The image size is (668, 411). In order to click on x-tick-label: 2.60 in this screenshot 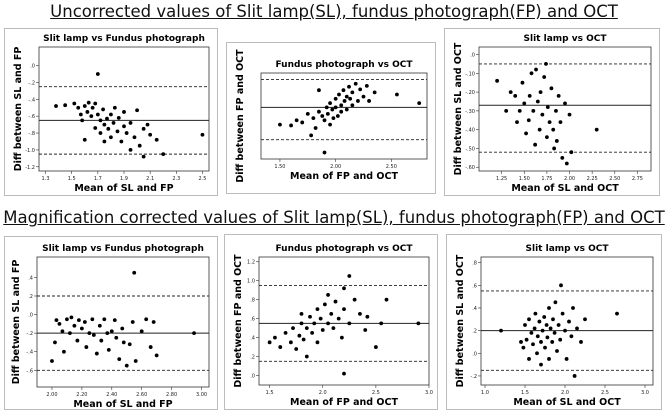, I will do `click(141, 395)`.